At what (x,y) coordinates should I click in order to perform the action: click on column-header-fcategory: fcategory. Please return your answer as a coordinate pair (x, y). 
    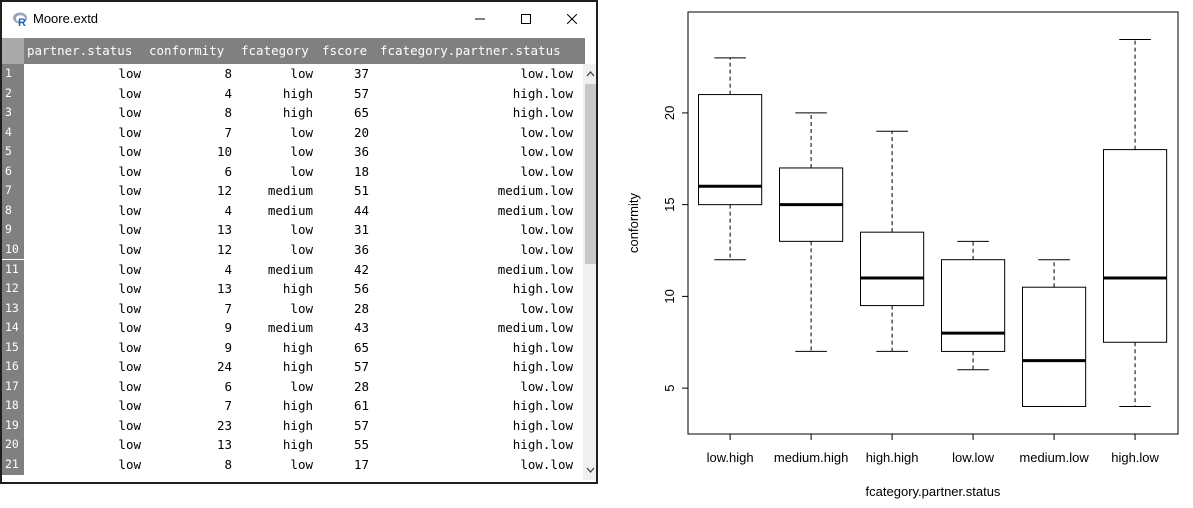
    Looking at the image, I should click on (275, 50).